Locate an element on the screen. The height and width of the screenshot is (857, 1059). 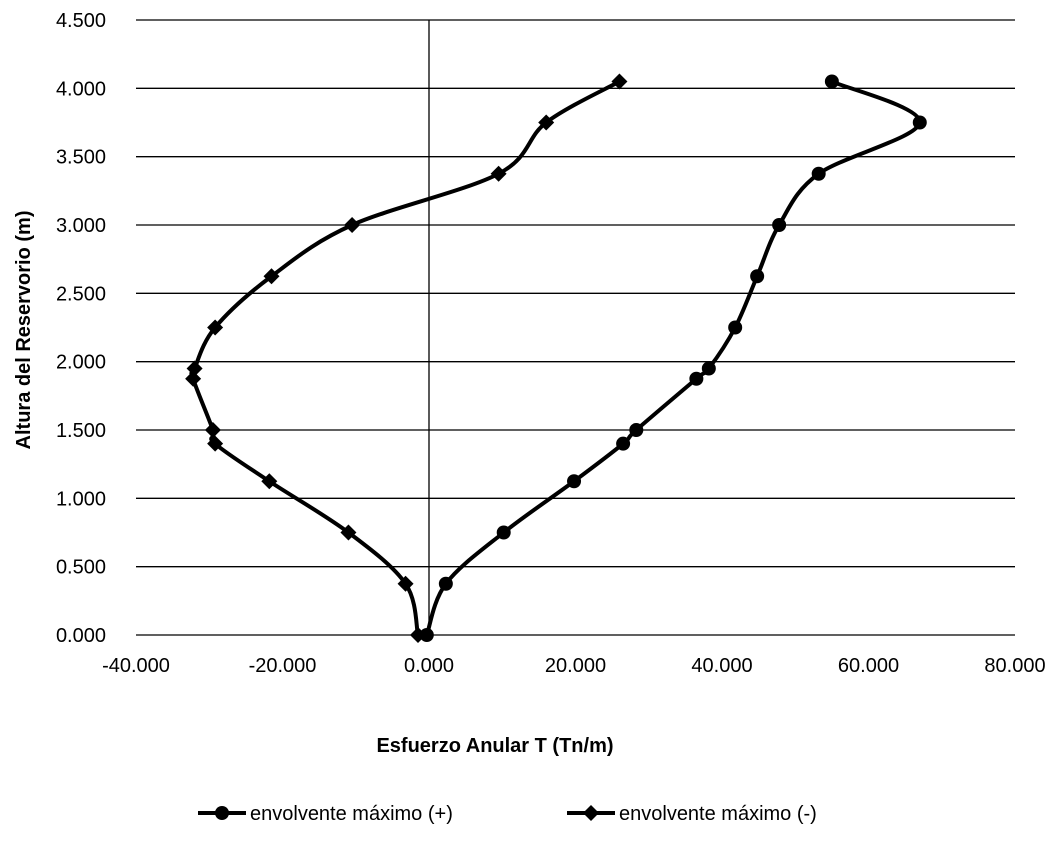
legend-marker-circle is located at coordinates (222, 813).